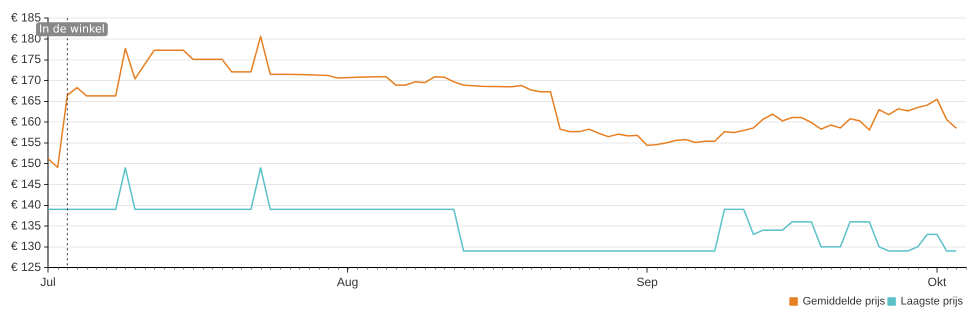 Image resolution: width=980 pixels, height=325 pixels. What do you see at coordinates (26, 142) in the screenshot?
I see `y-tick-label: € 155` at bounding box center [26, 142].